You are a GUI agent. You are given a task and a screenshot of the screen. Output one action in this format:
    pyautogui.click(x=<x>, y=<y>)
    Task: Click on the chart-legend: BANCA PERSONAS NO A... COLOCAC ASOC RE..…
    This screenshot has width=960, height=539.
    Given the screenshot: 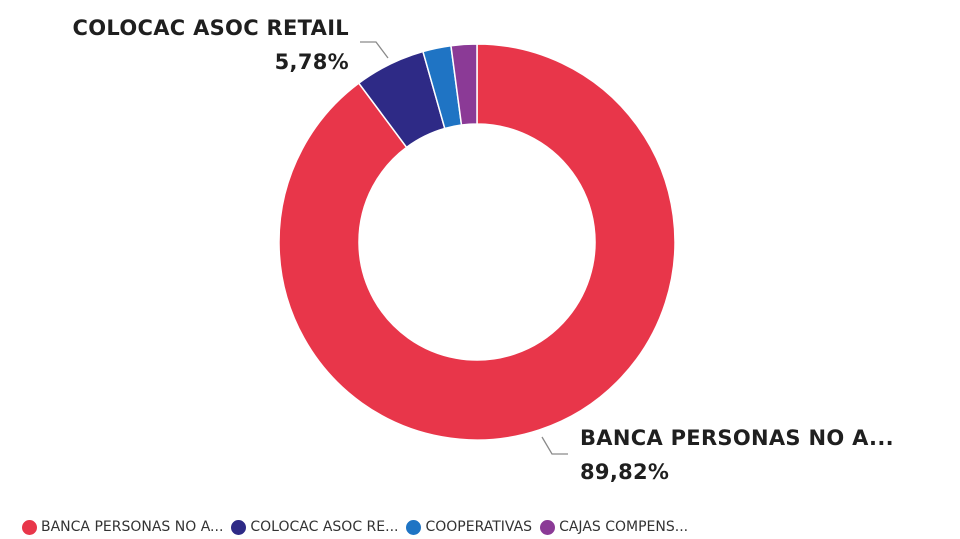 What is the action you would take?
    pyautogui.click(x=359, y=527)
    